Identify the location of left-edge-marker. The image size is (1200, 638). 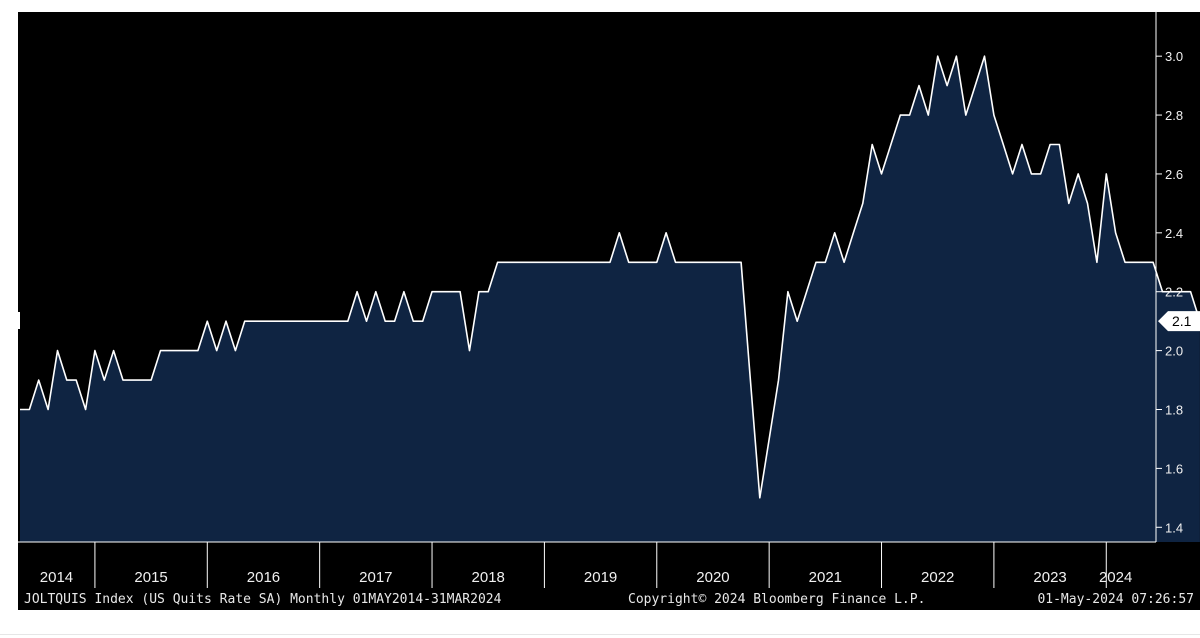
(18, 320).